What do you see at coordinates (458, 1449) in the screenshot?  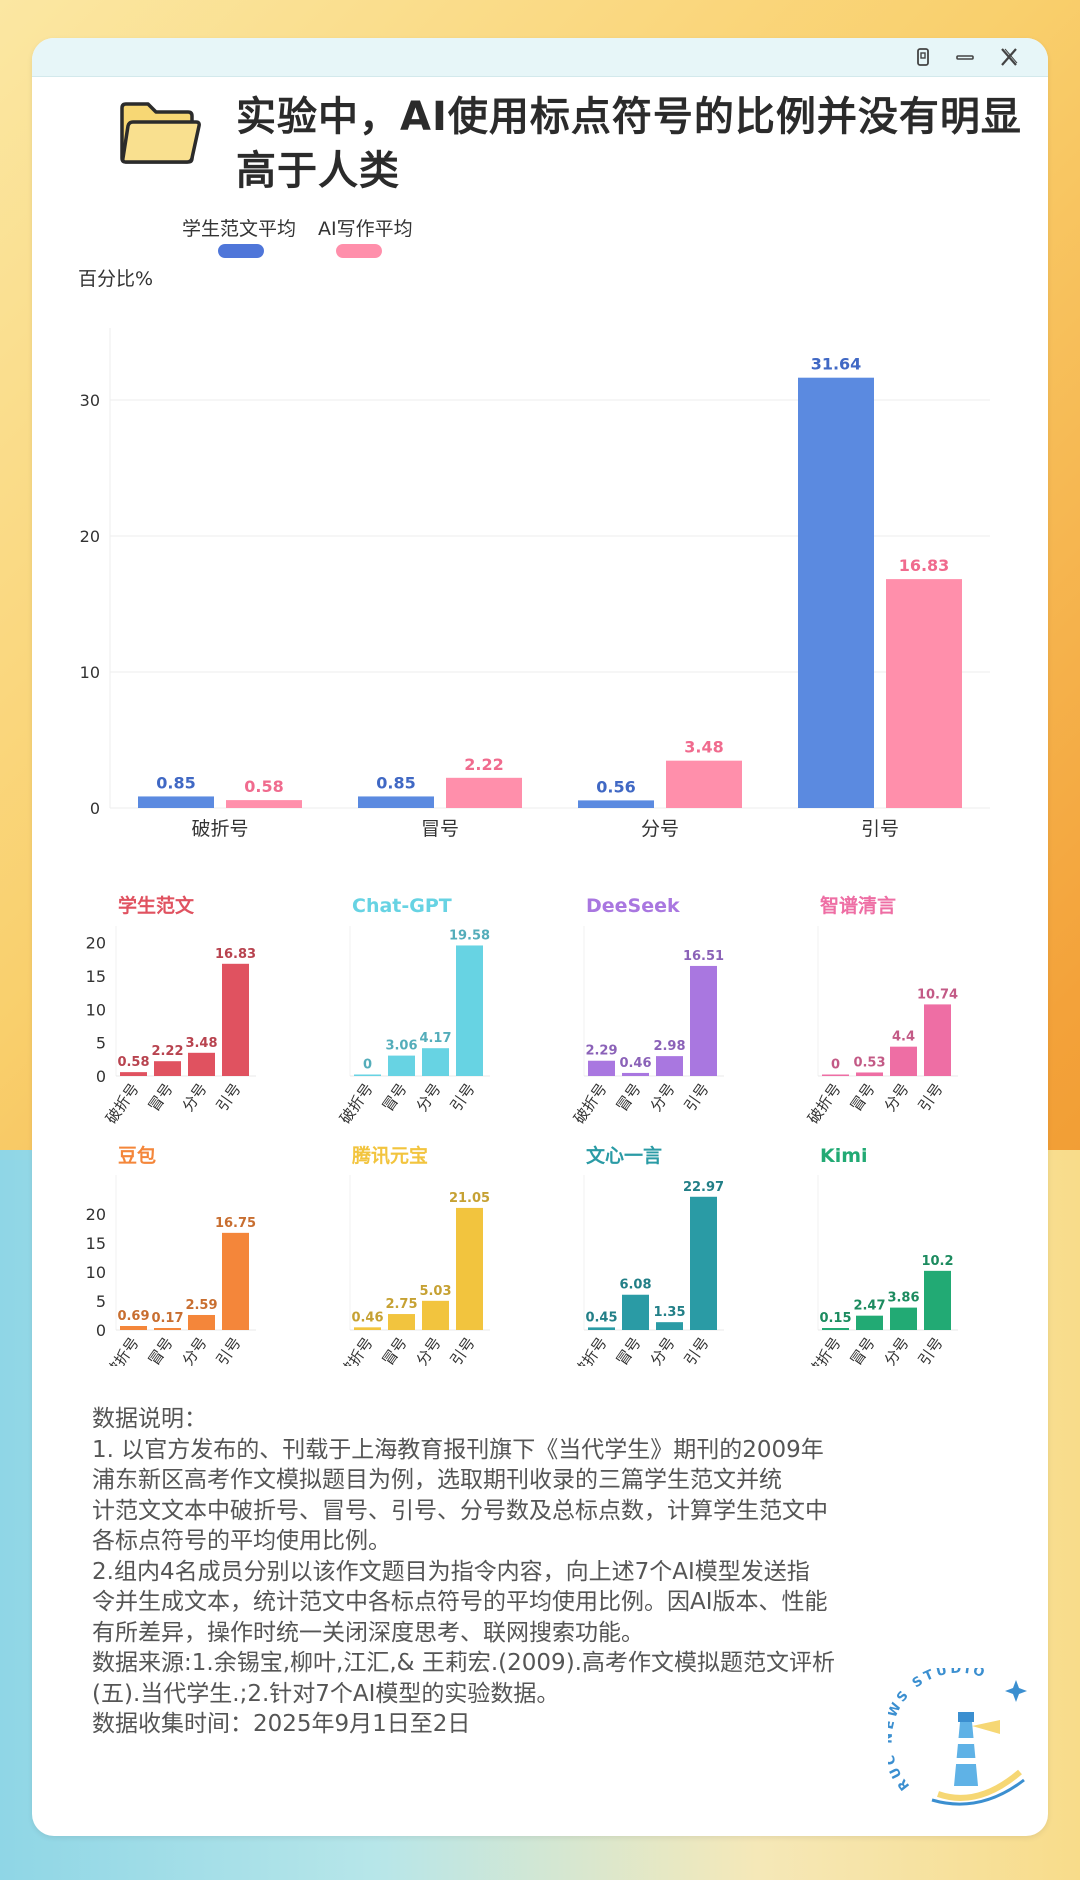 I see `notes-line: 1. 以官方发布的、刊载于上海教育报刊旗下《当代学生》期刊的2009年` at bounding box center [458, 1449].